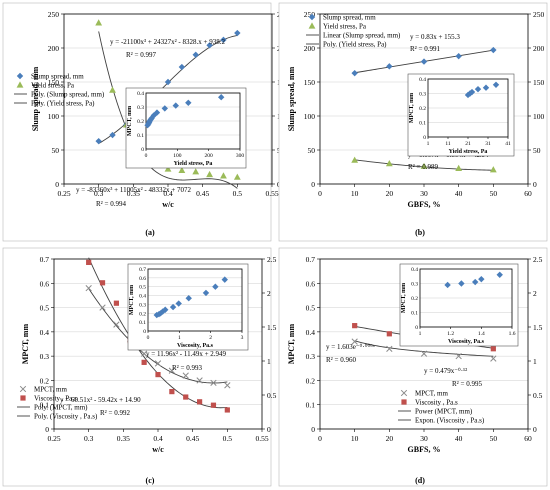 Image resolution: width=550 pixels, height=490 pixels. Describe the element at coordinates (142, 270) in the screenshot. I see `inset-y-tick-label: 0.7` at that location.